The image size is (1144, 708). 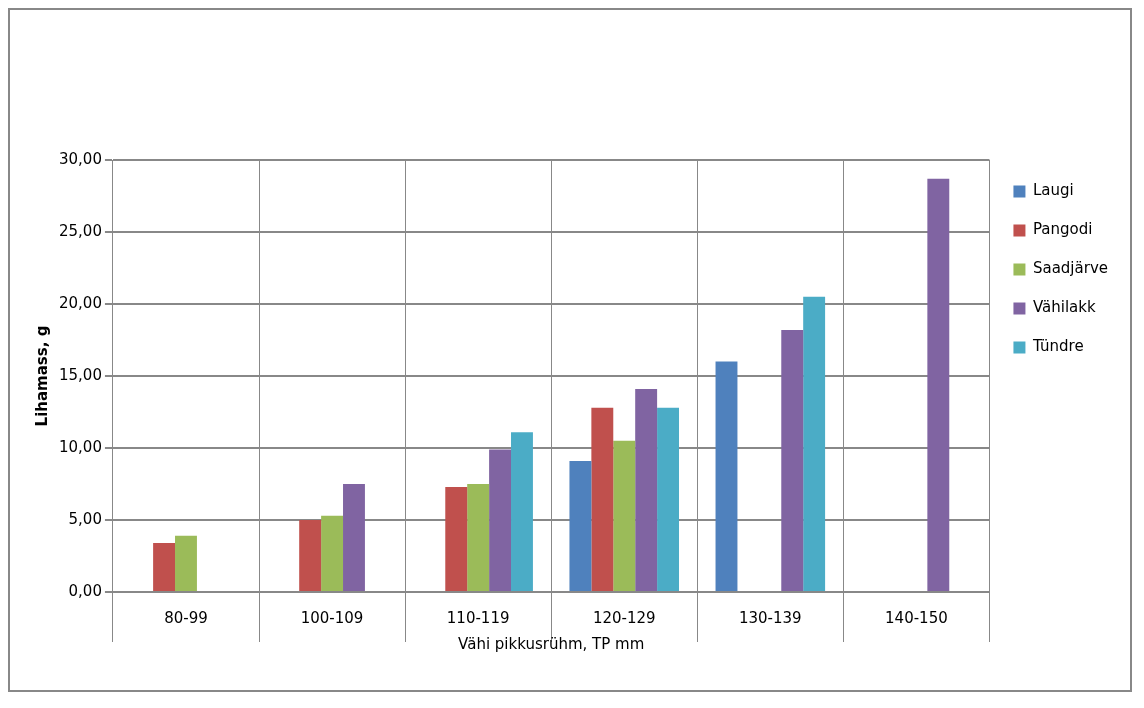 What do you see at coordinates (186, 617) in the screenshot?
I see `x-tick-label: 80-99` at bounding box center [186, 617].